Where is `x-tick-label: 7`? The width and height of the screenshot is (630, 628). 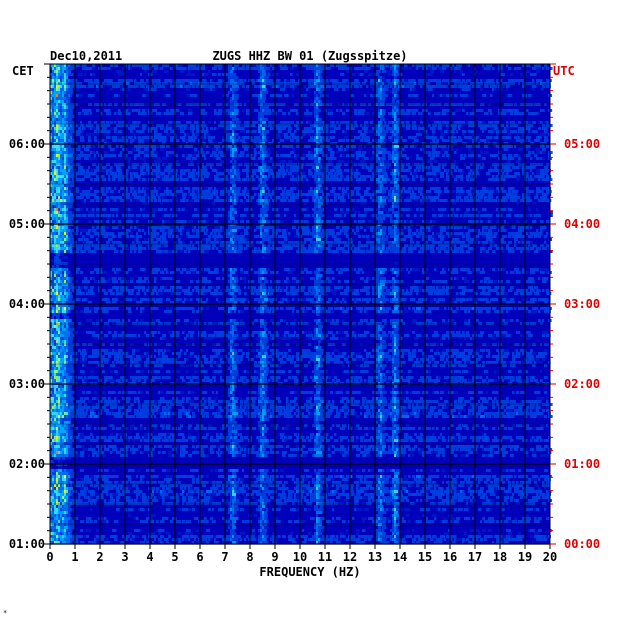 x-tick-label: 7 is located at coordinates (224, 557).